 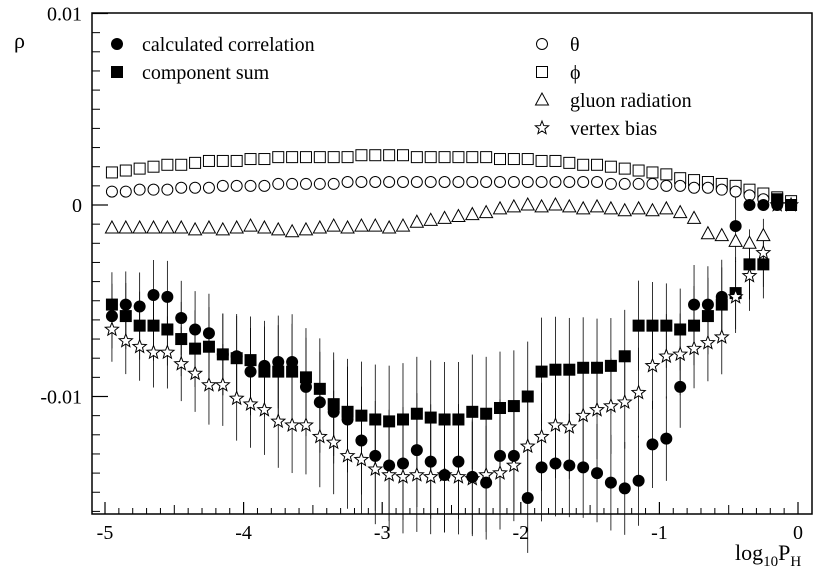 I want to click on legend-label-component: component sum, so click(x=206, y=73).